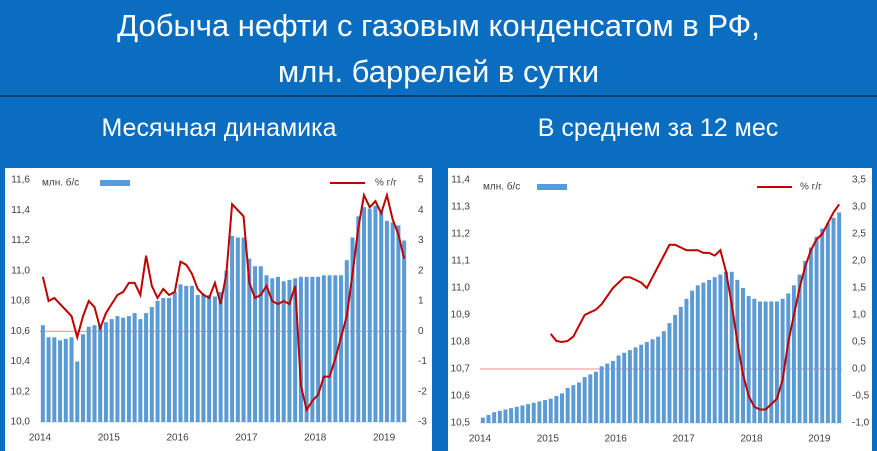  I want to click on y2-tick-label: -1, so click(422, 361).